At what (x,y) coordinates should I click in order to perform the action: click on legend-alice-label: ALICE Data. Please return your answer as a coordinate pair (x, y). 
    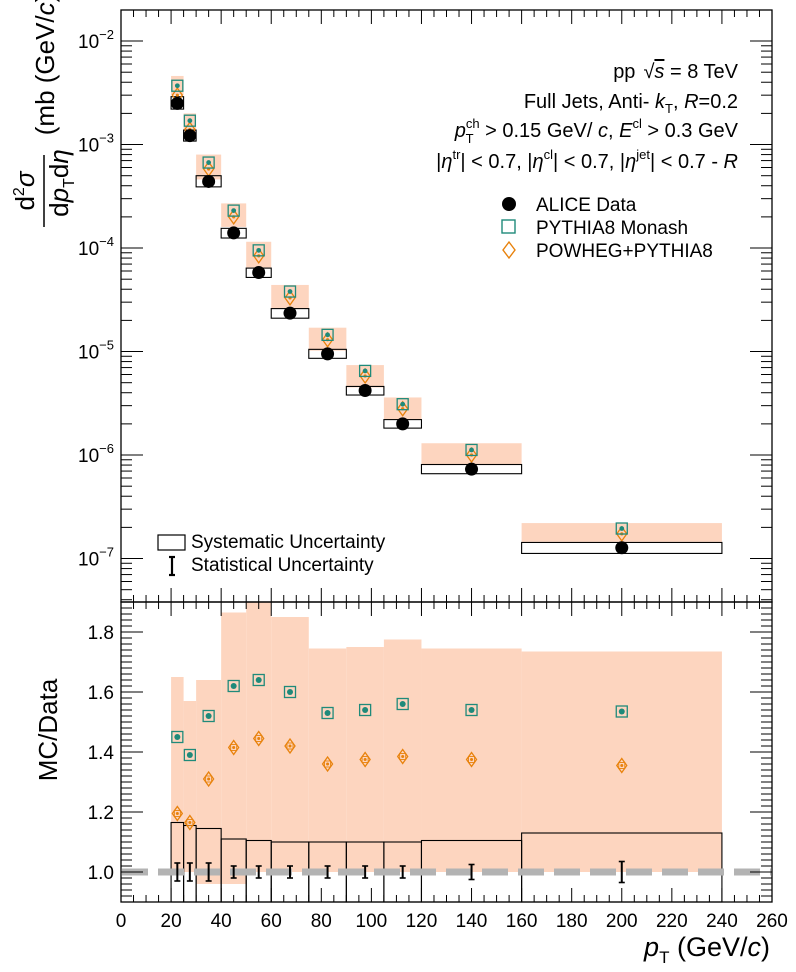
    Looking at the image, I should click on (586, 205).